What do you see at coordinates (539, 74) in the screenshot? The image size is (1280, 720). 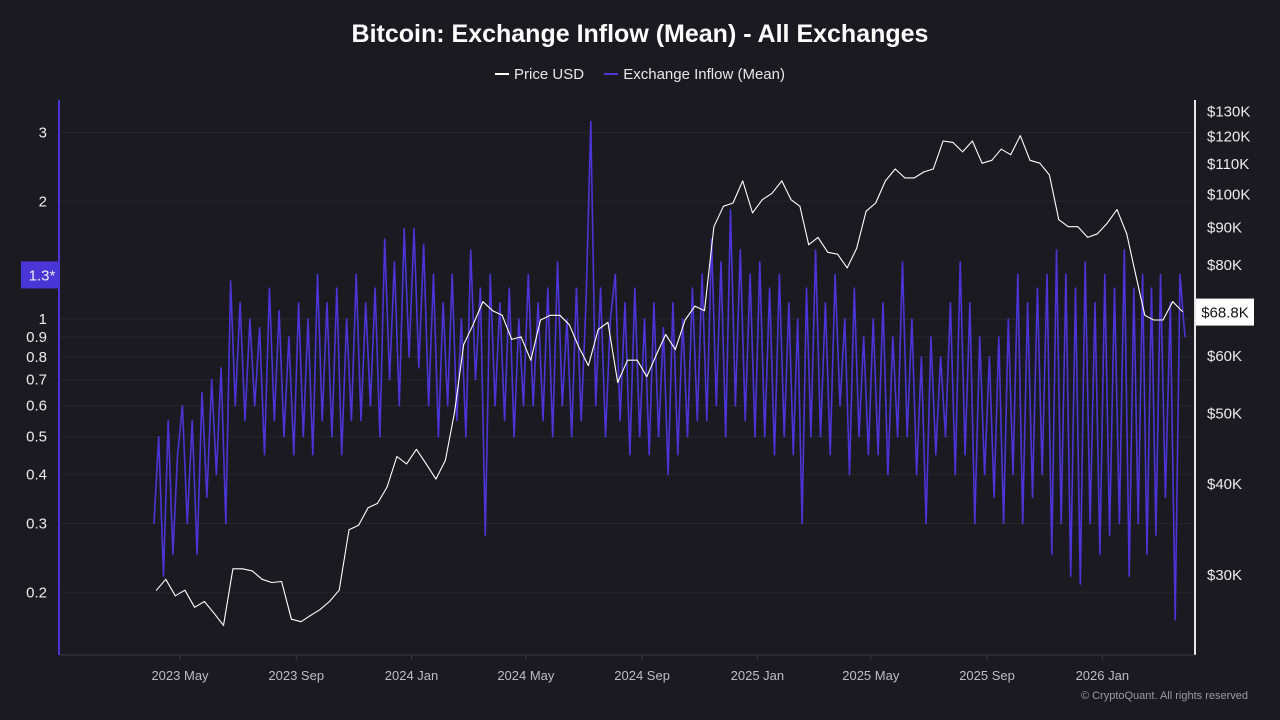 I see `legend-item-price: Price USD` at bounding box center [539, 74].